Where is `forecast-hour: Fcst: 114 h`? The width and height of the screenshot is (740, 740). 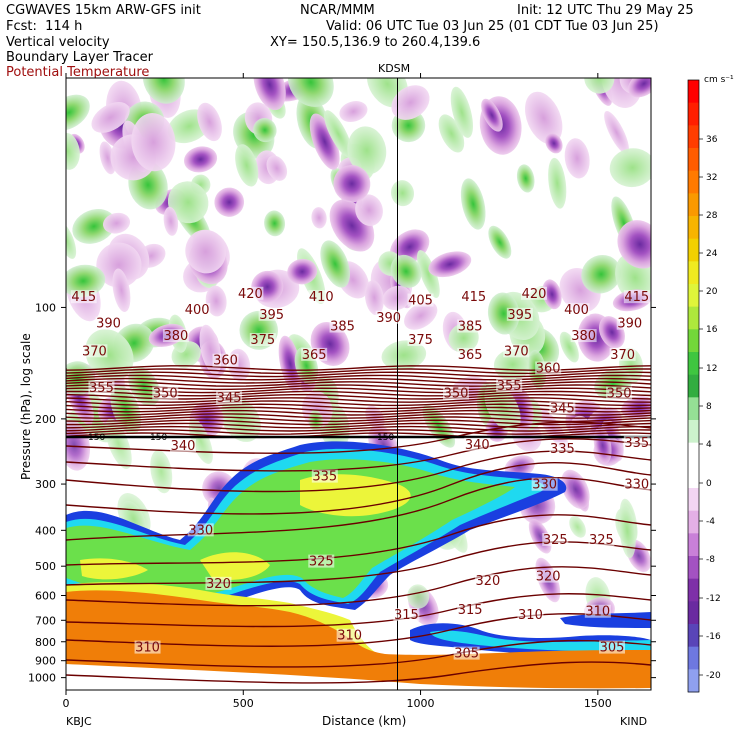 forecast-hour: Fcst: 114 h is located at coordinates (44, 26).